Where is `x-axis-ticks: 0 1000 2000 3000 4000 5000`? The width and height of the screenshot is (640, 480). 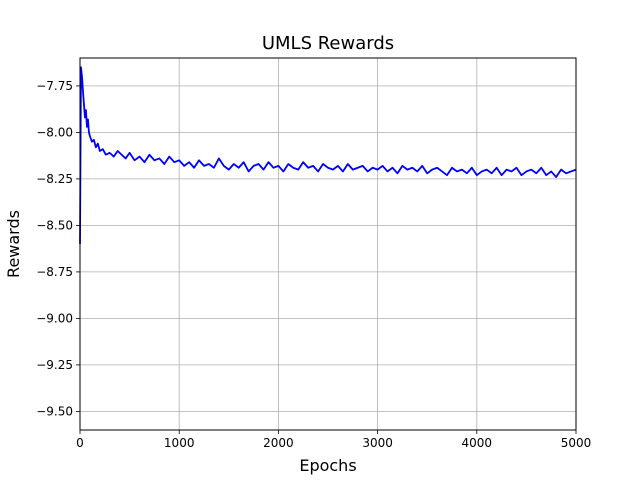 x-axis-ticks: 0 1000 2000 3000 4000 5000 is located at coordinates (333, 440).